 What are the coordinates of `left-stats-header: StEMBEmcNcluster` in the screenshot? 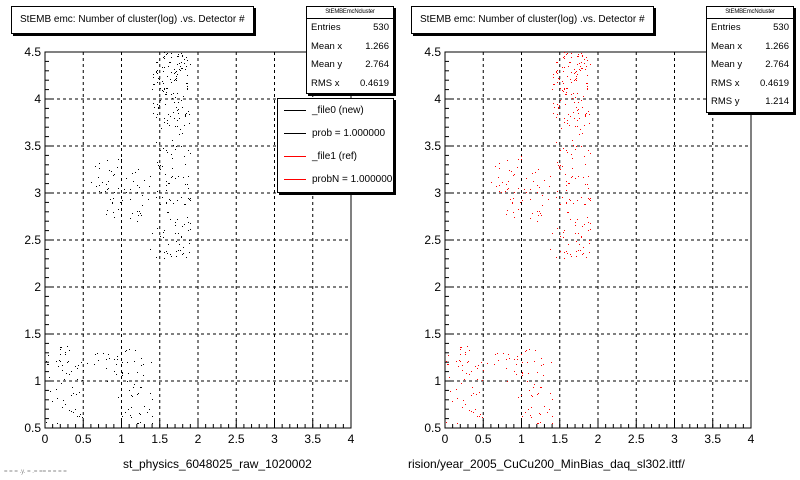 It's located at (350, 13).